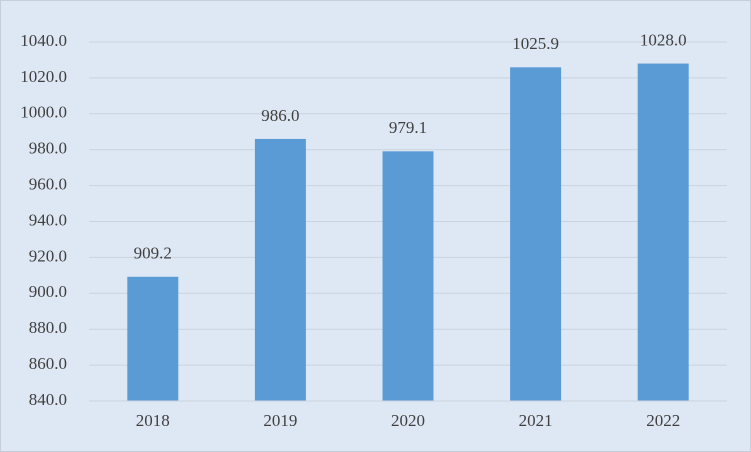 The height and width of the screenshot is (452, 751). Describe the element at coordinates (535, 43) in the screenshot. I see `value-label: 1025.9` at that location.